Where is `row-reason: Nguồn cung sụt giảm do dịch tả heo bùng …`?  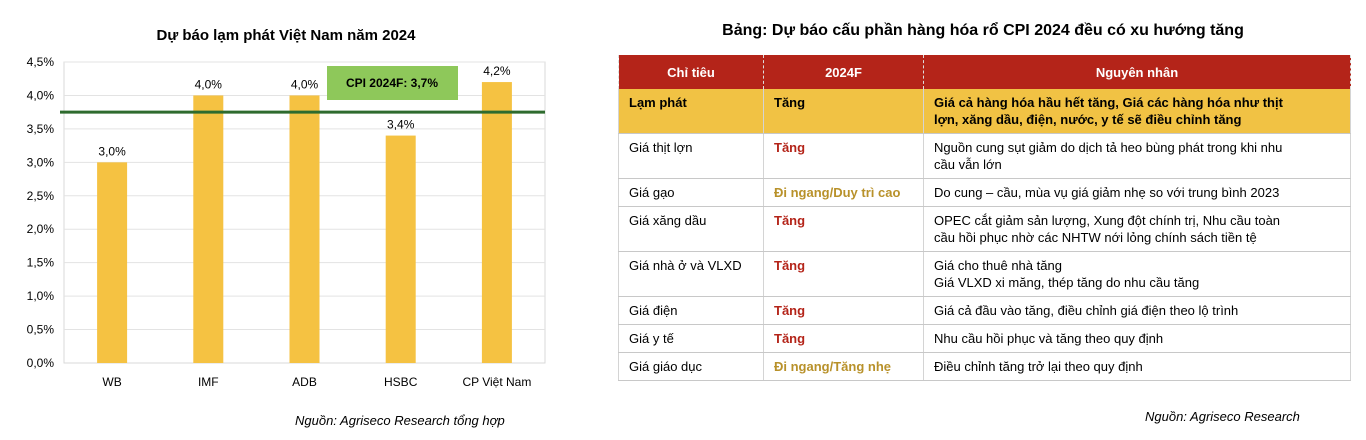 row-reason: Nguồn cung sụt giảm do dịch tả heo bùng … is located at coordinates (1137, 156).